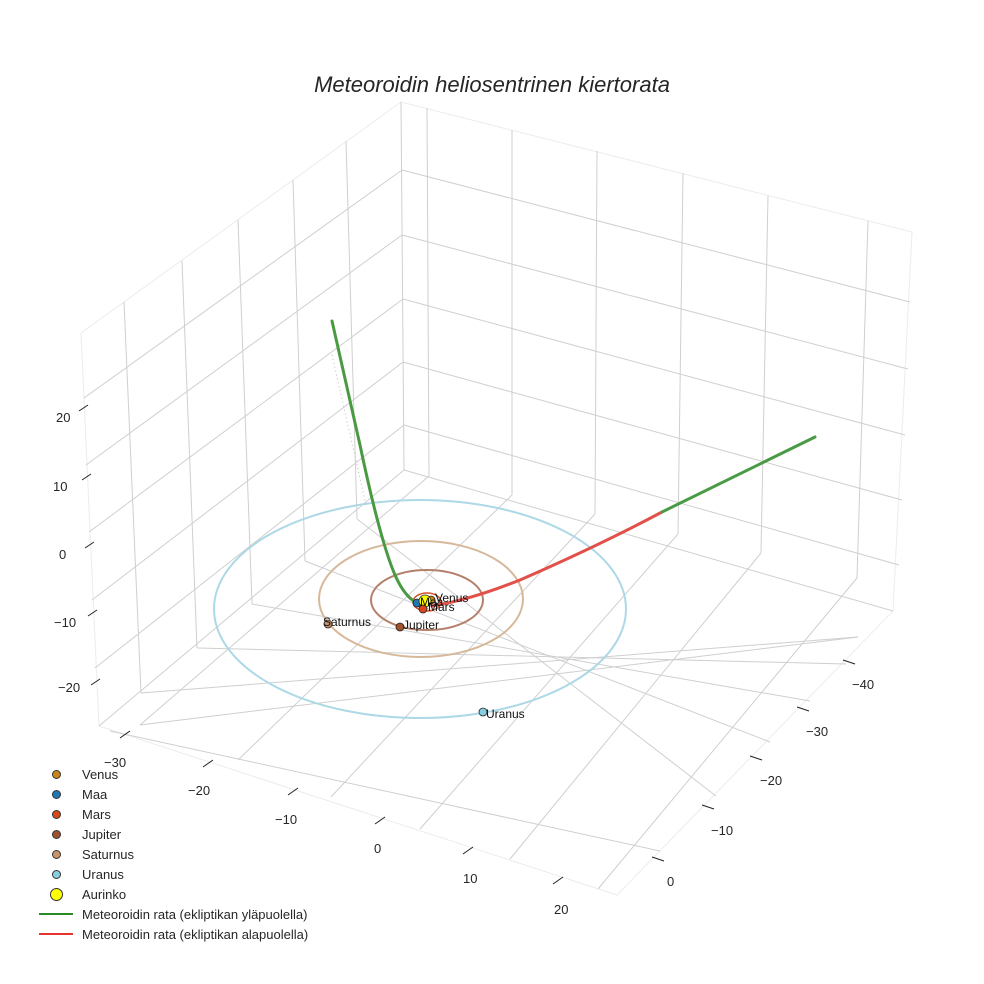  What do you see at coordinates (96, 814) in the screenshot?
I see `legend-label: Mars` at bounding box center [96, 814].